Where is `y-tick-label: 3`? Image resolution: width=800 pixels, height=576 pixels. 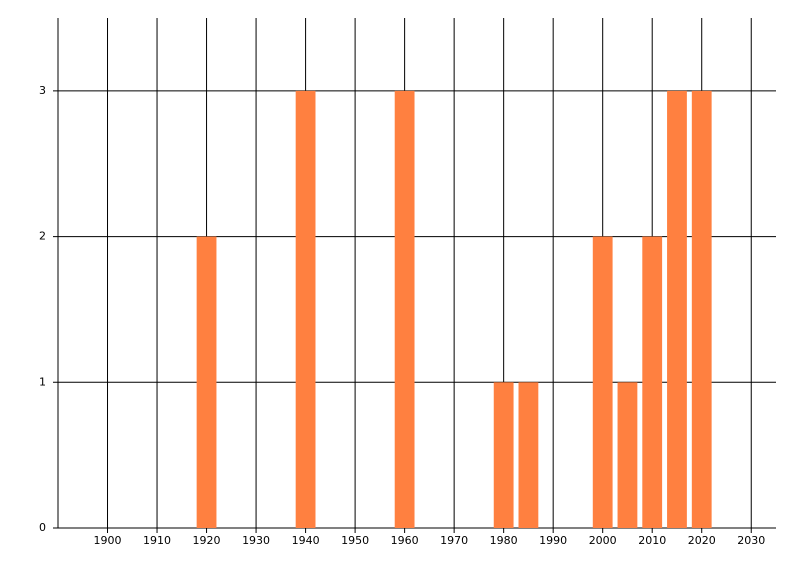
y-tick-label: 3 is located at coordinates (42, 90).